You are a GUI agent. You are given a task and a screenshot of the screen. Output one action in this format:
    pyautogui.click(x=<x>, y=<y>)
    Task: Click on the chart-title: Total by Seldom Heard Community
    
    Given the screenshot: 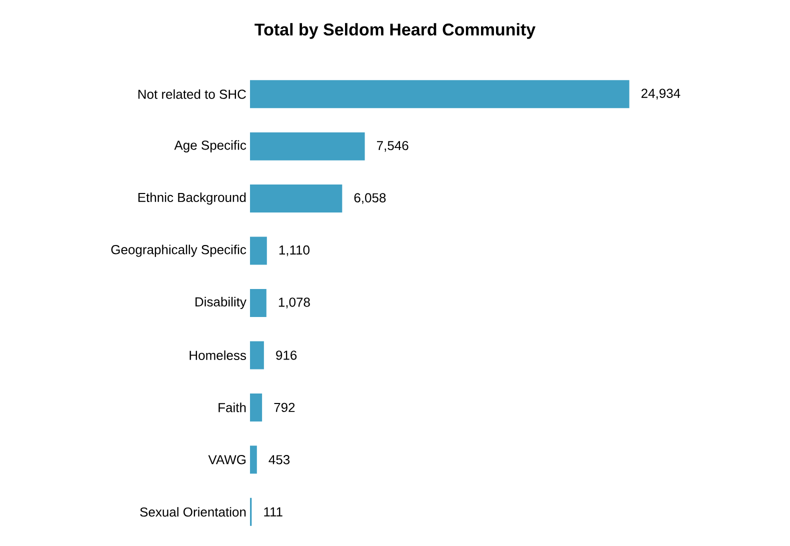 What is the action you would take?
    pyautogui.click(x=395, y=31)
    